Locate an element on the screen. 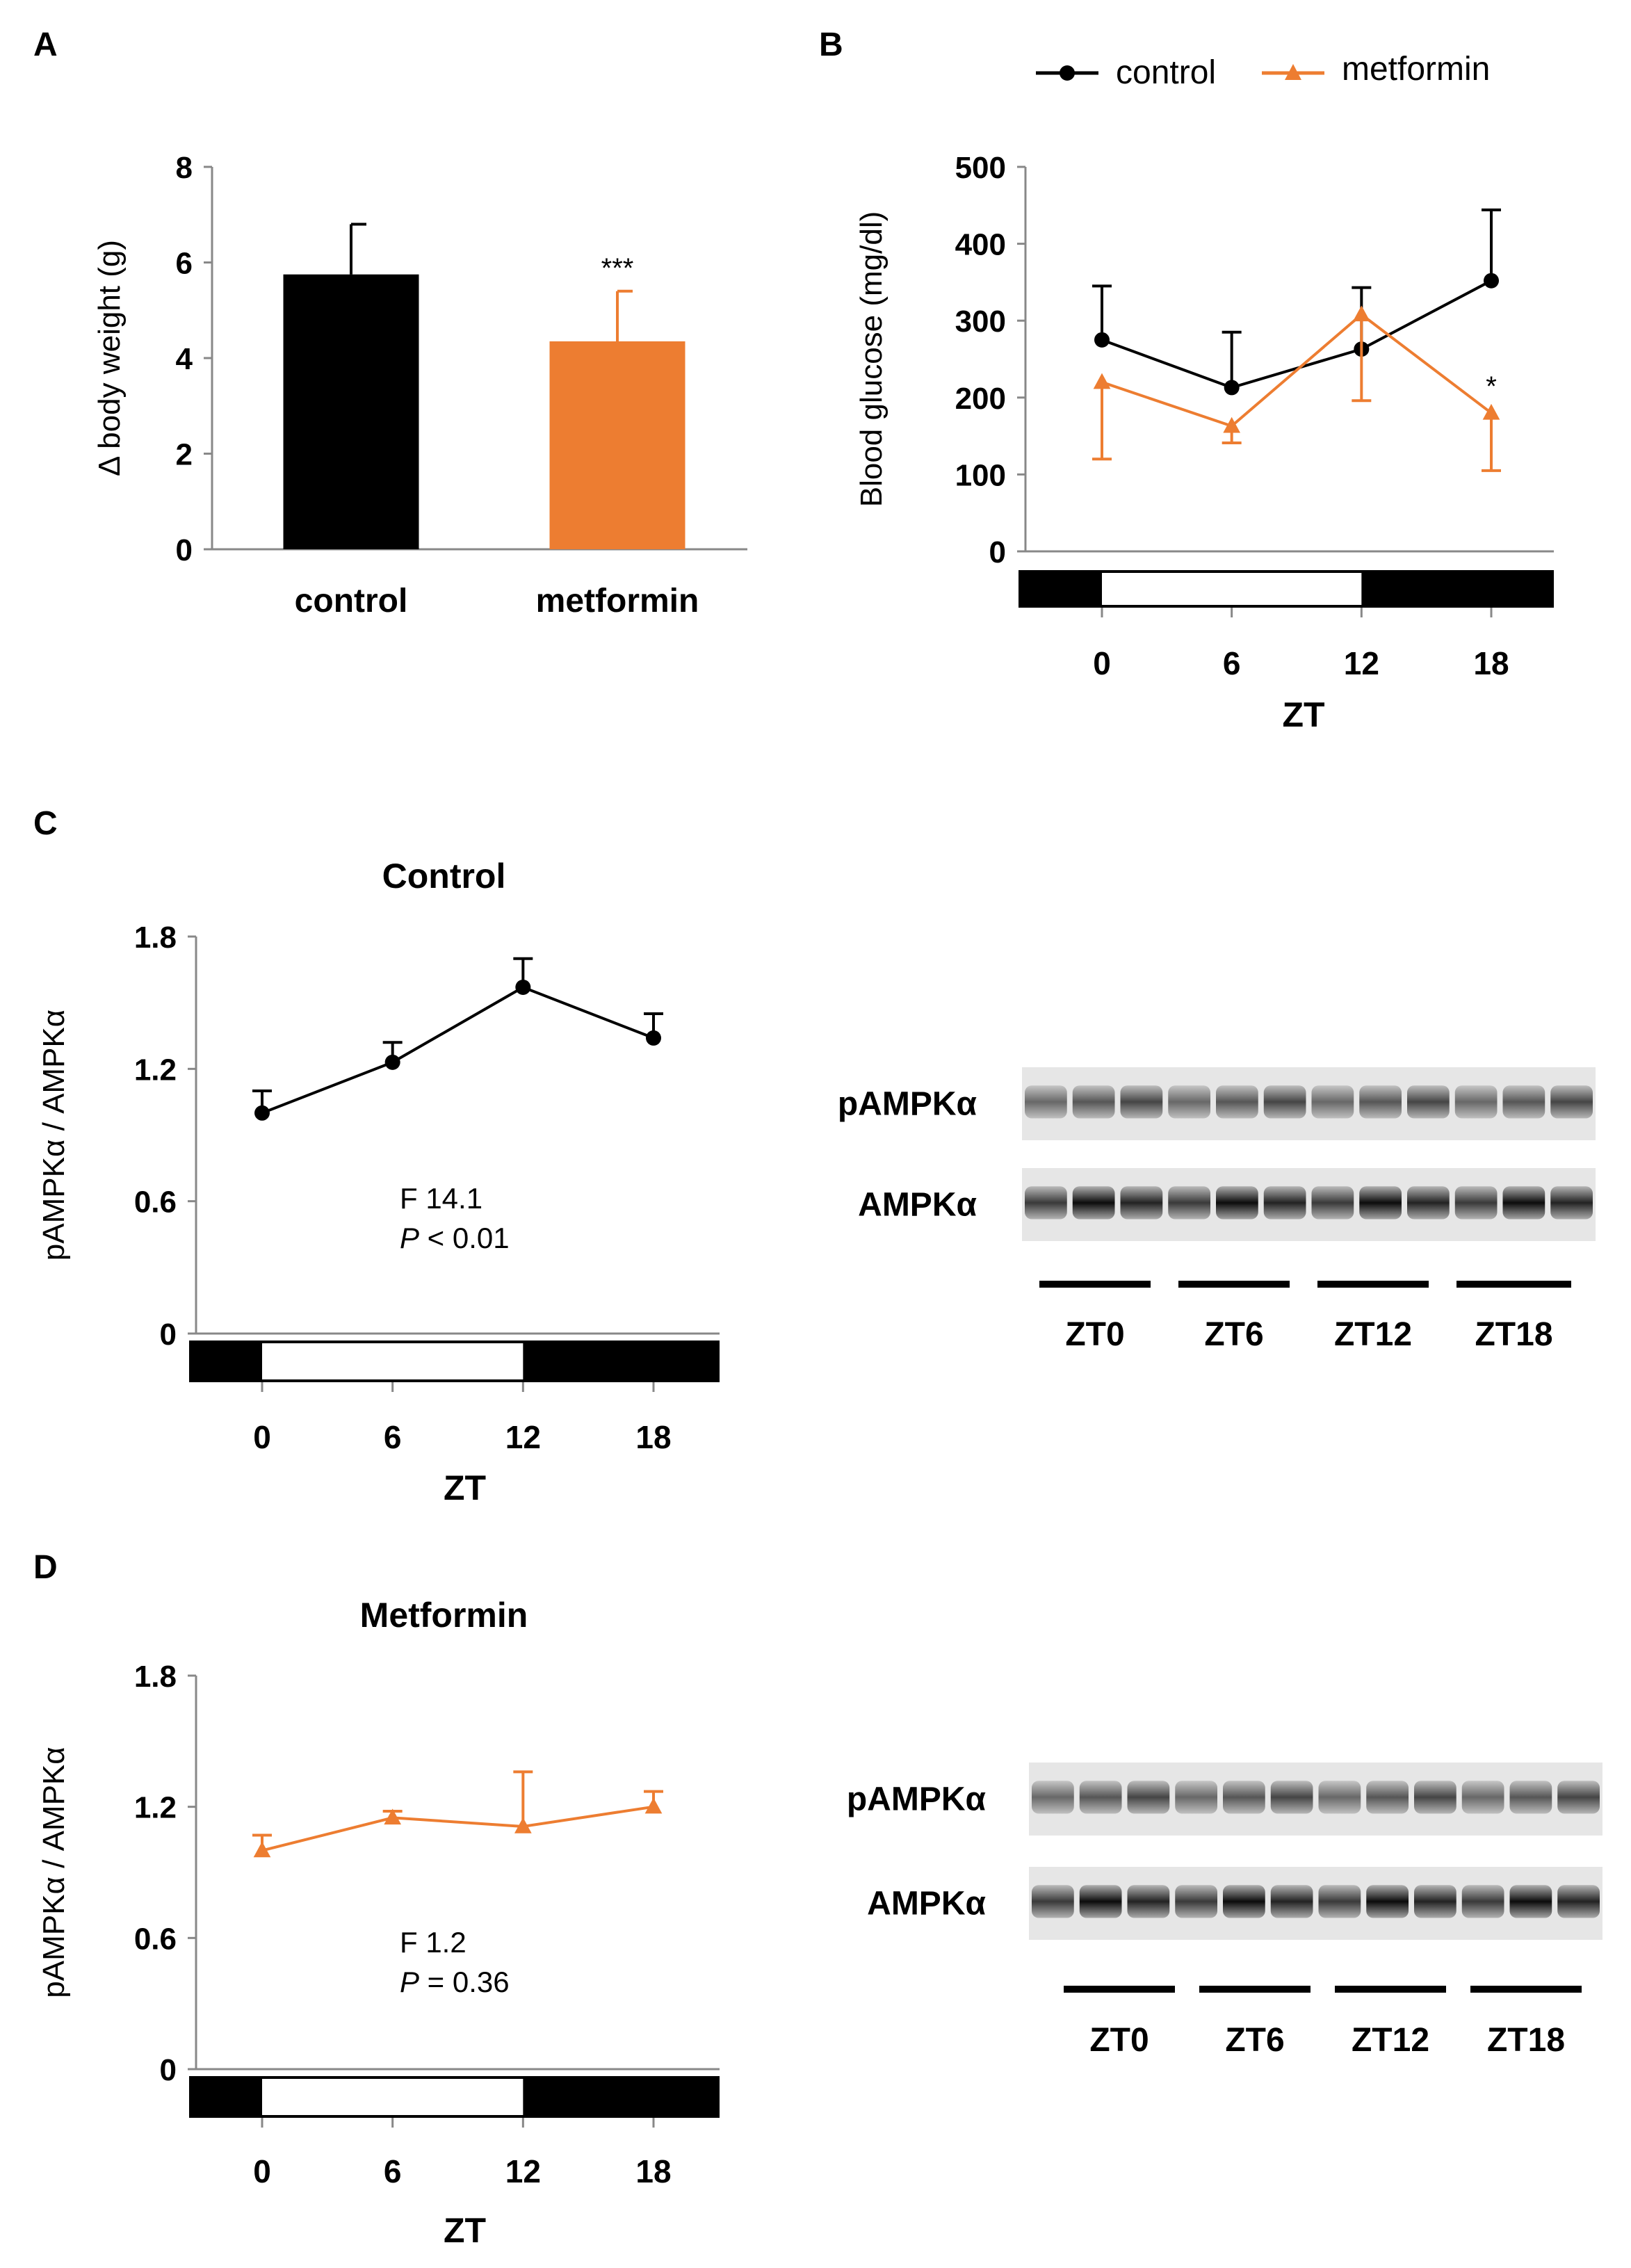  stats-d-p-label: P is located at coordinates (409, 1982).